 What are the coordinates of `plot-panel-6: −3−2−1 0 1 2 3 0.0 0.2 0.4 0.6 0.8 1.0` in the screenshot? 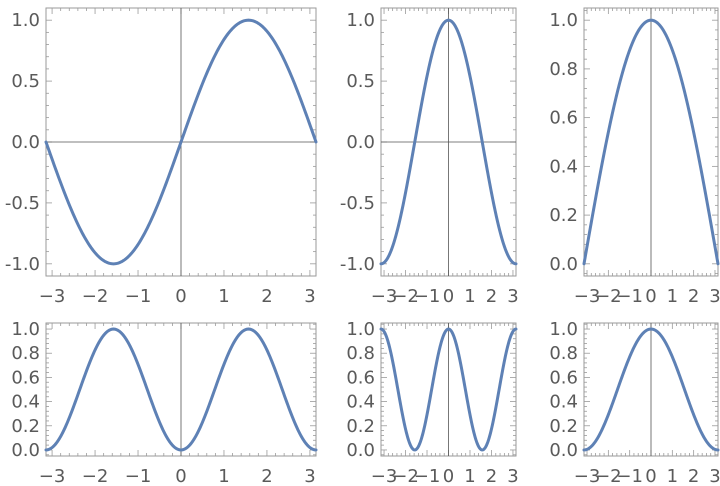 It's located at (634, 402).